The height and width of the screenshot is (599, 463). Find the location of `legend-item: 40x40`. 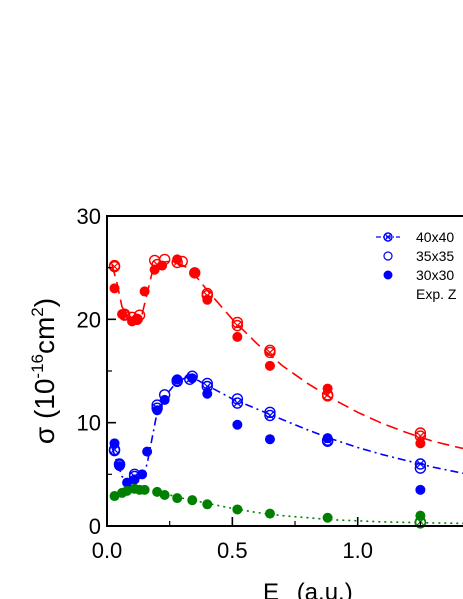

legend-item: 40x40 is located at coordinates (415, 237).